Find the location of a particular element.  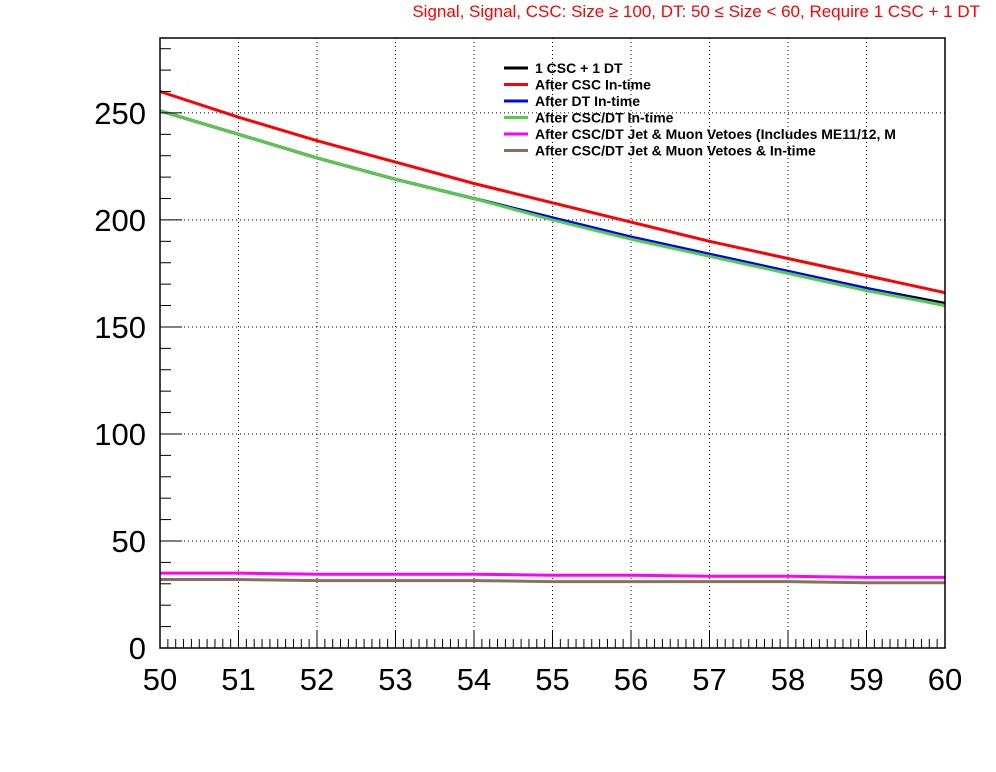

legend-label-1: 1 CSC + 1 DT is located at coordinates (579, 68).